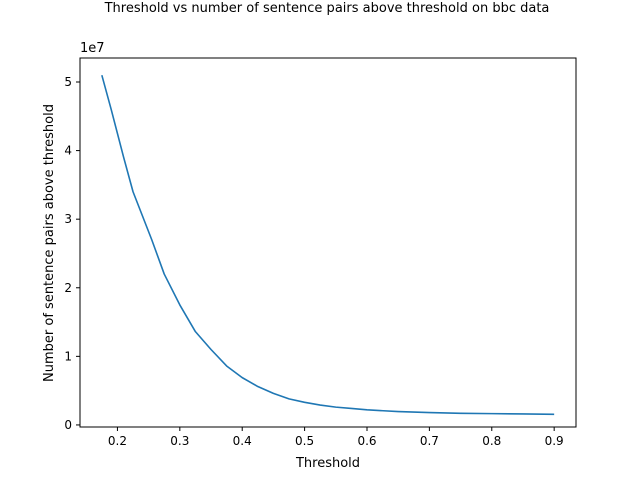 This screenshot has height=480, width=640. I want to click on x-axis-label: Threshold, so click(327, 463).